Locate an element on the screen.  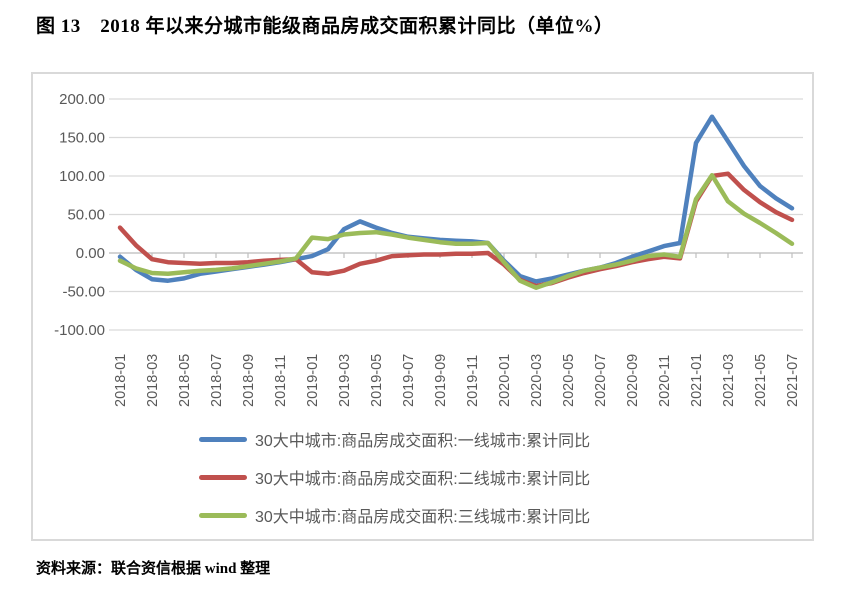
x-axis-tick-label: 2020-09 is located at coordinates (633, 380).